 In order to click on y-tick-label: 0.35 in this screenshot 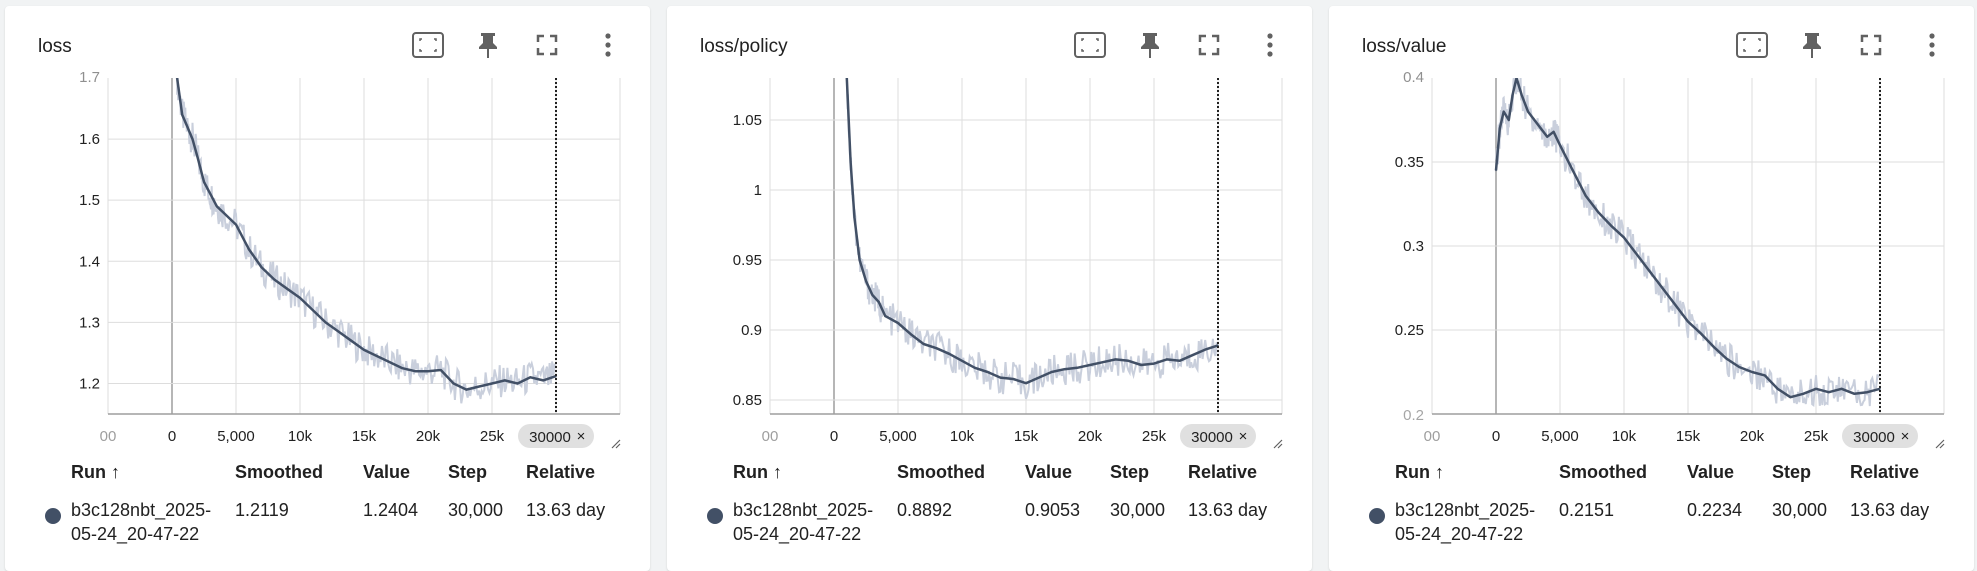, I will do `click(1409, 162)`.